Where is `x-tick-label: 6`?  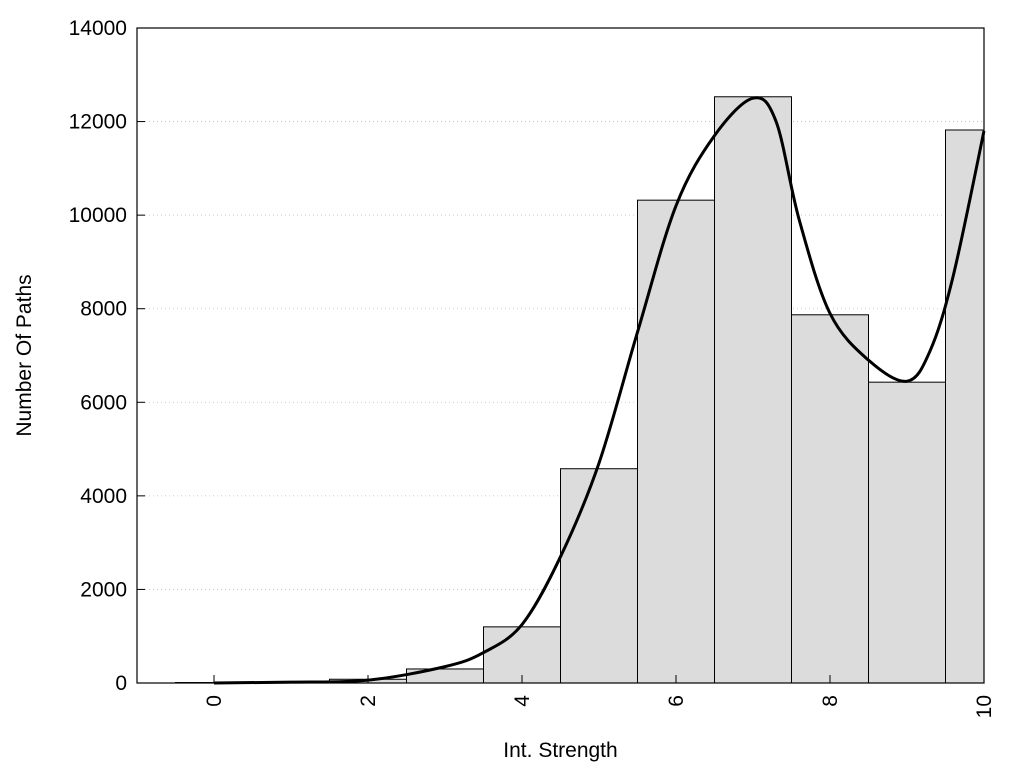
x-tick-label: 6 is located at coordinates (676, 701).